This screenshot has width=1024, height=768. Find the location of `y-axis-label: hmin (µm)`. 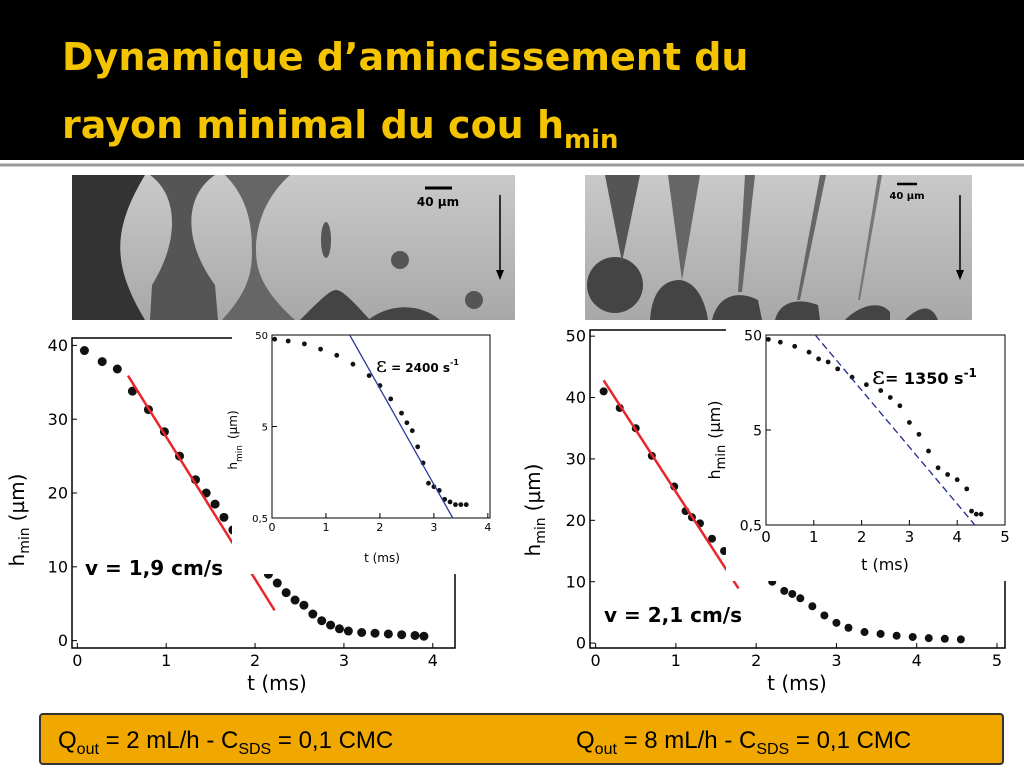

y-axis-label: hmin (µm) is located at coordinates (19, 520).